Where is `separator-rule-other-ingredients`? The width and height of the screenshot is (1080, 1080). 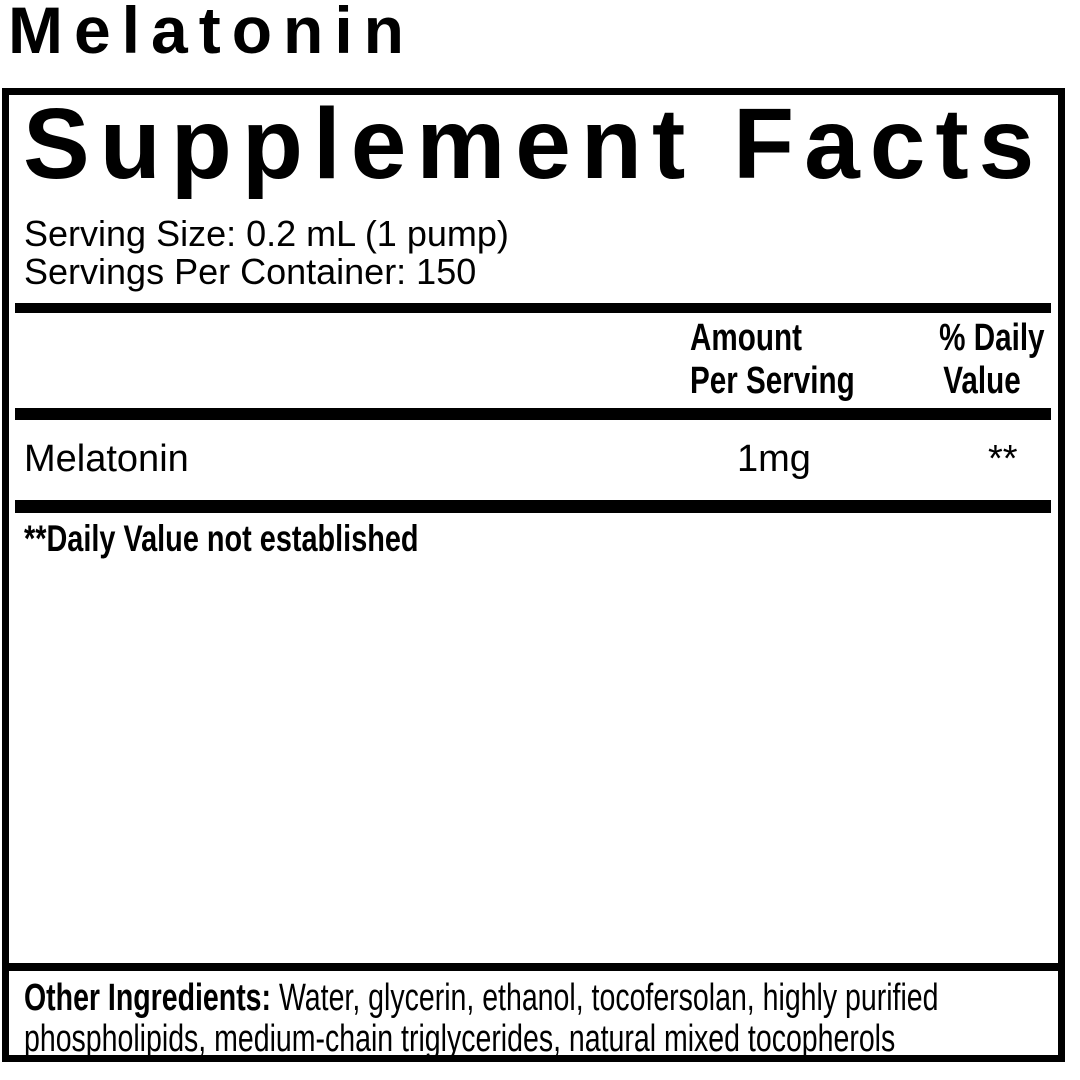
separator-rule-other-ingredients is located at coordinates (533, 967).